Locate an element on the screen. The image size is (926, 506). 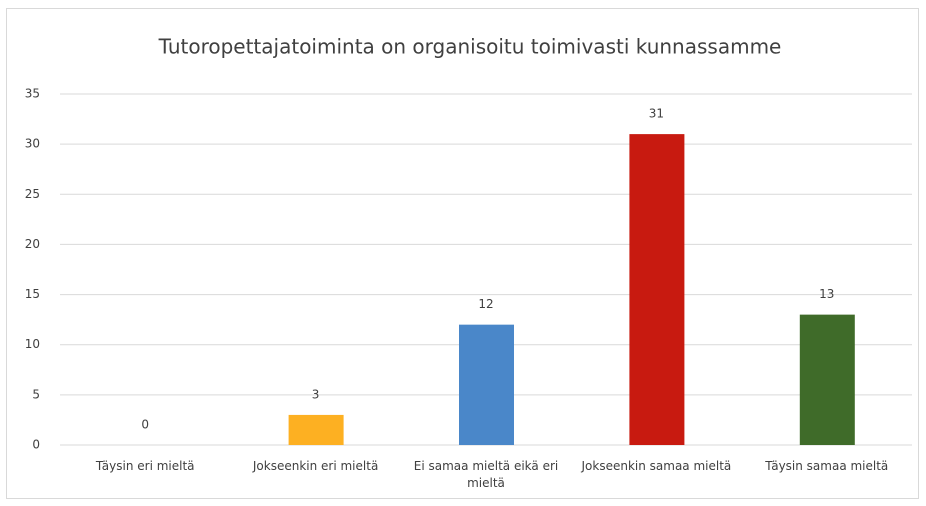
x-tick-label: Täysin eri mieltä is located at coordinates (145, 466).